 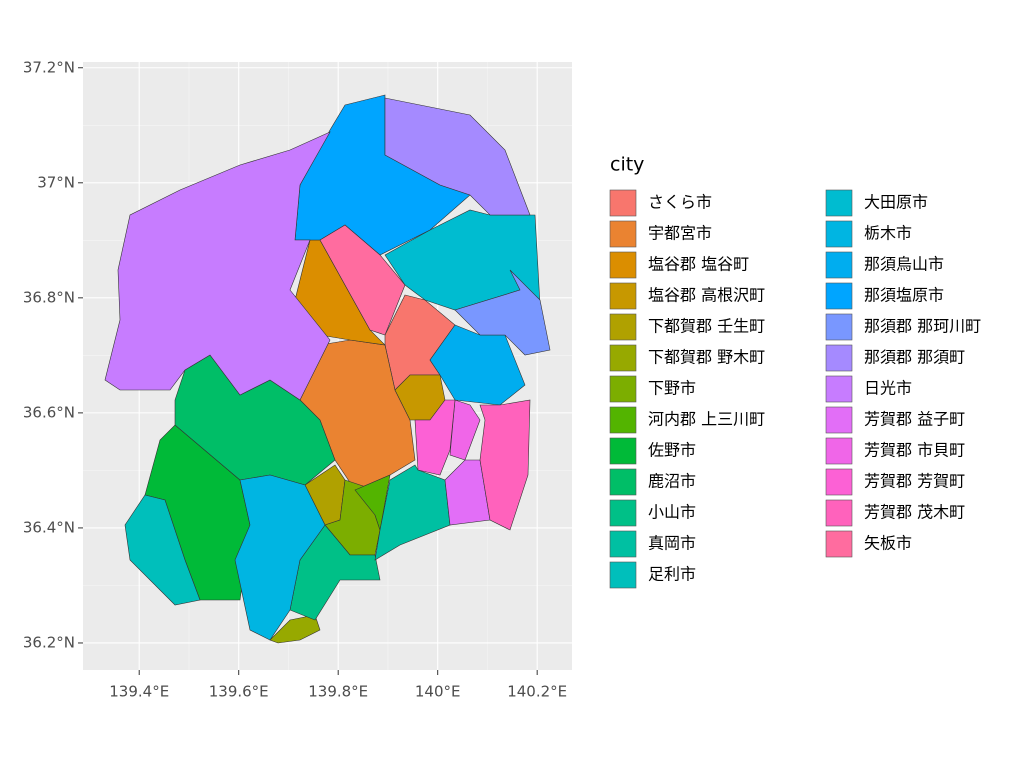 What do you see at coordinates (338, 692) in the screenshot?
I see `x-tick-label: 139.8°E` at bounding box center [338, 692].